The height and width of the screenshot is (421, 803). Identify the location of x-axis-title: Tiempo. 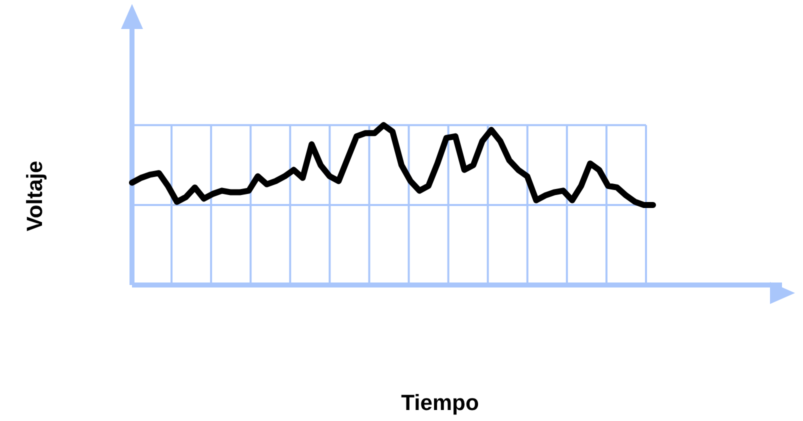
(440, 403).